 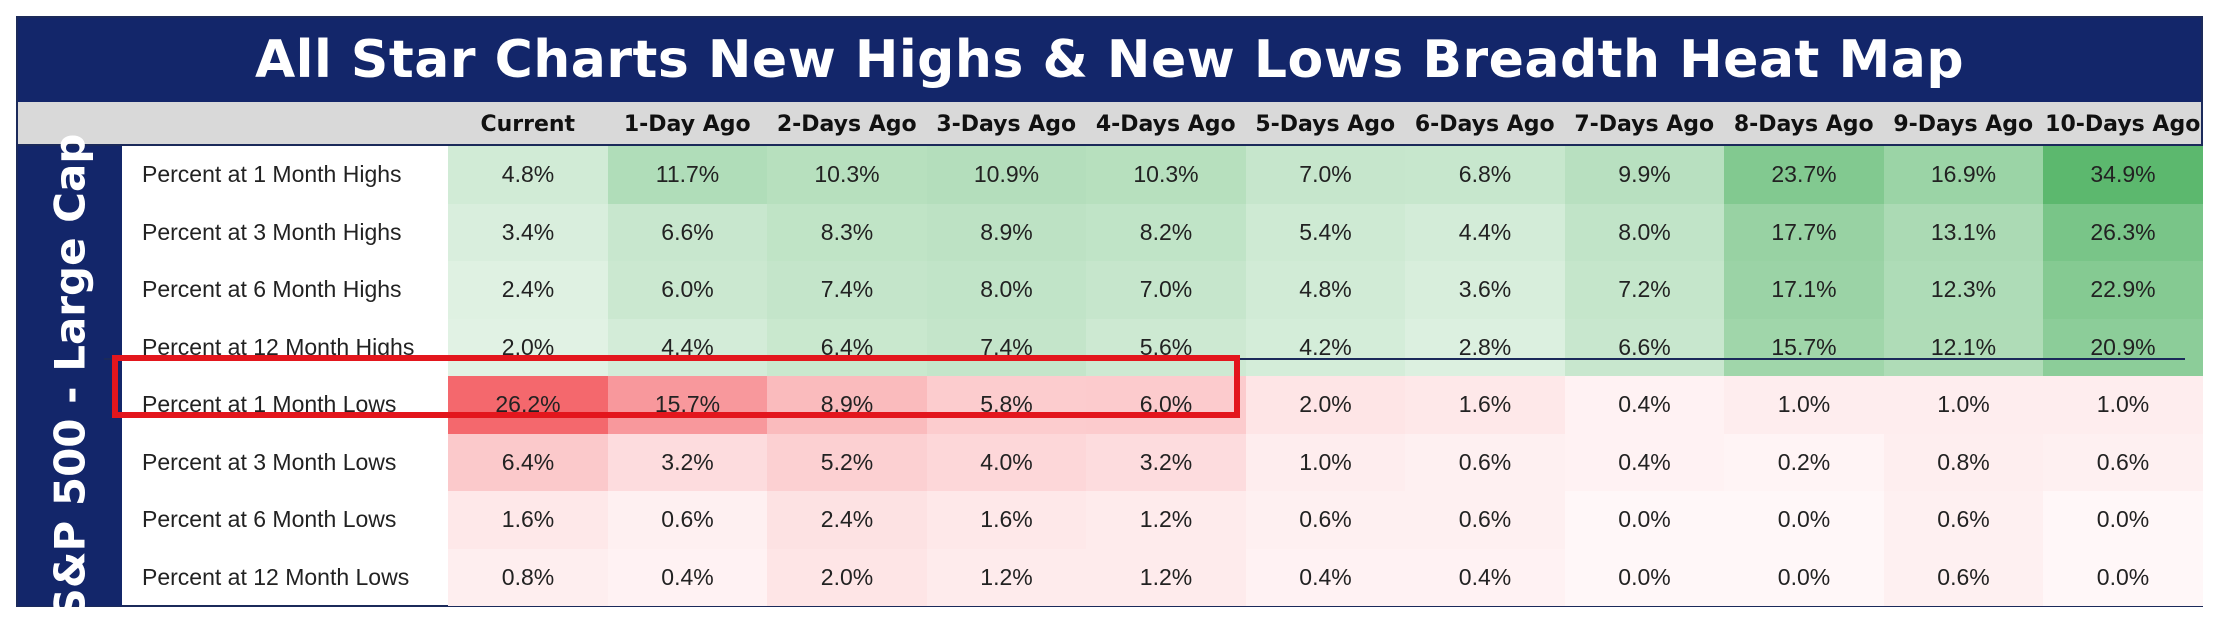 I want to click on row-label: Percent at 12 Month Lows, so click(x=276, y=576).